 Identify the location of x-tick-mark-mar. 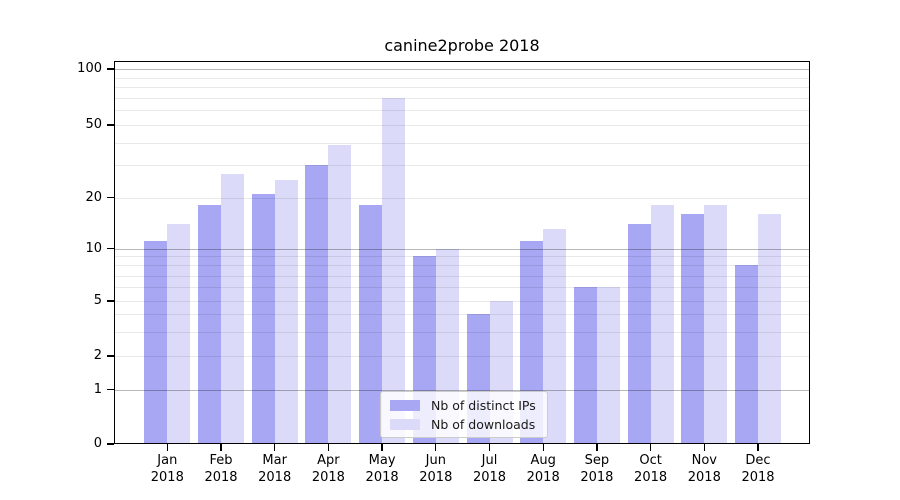
(275, 447).